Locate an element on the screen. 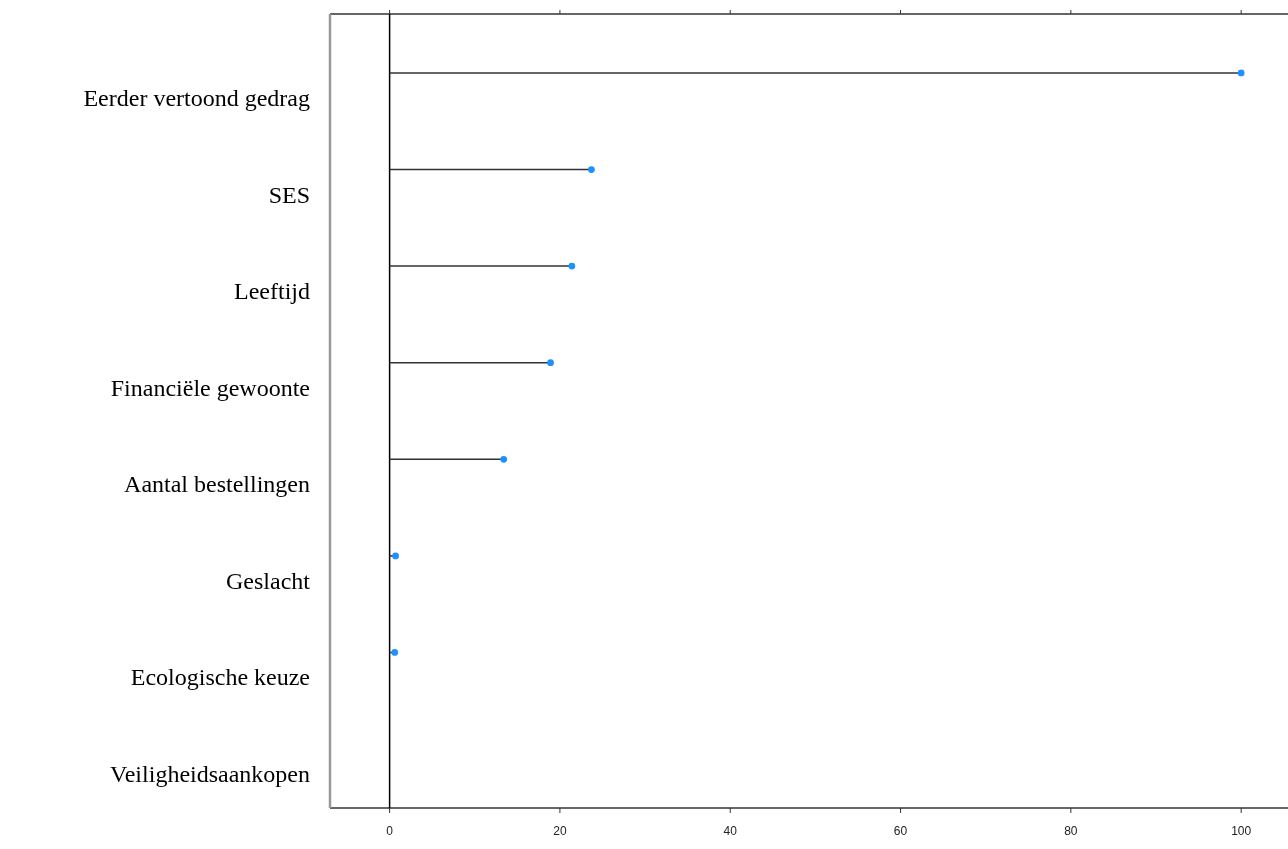 This screenshot has height=849, width=1288. x-tick-label: 80 is located at coordinates (1071, 831).